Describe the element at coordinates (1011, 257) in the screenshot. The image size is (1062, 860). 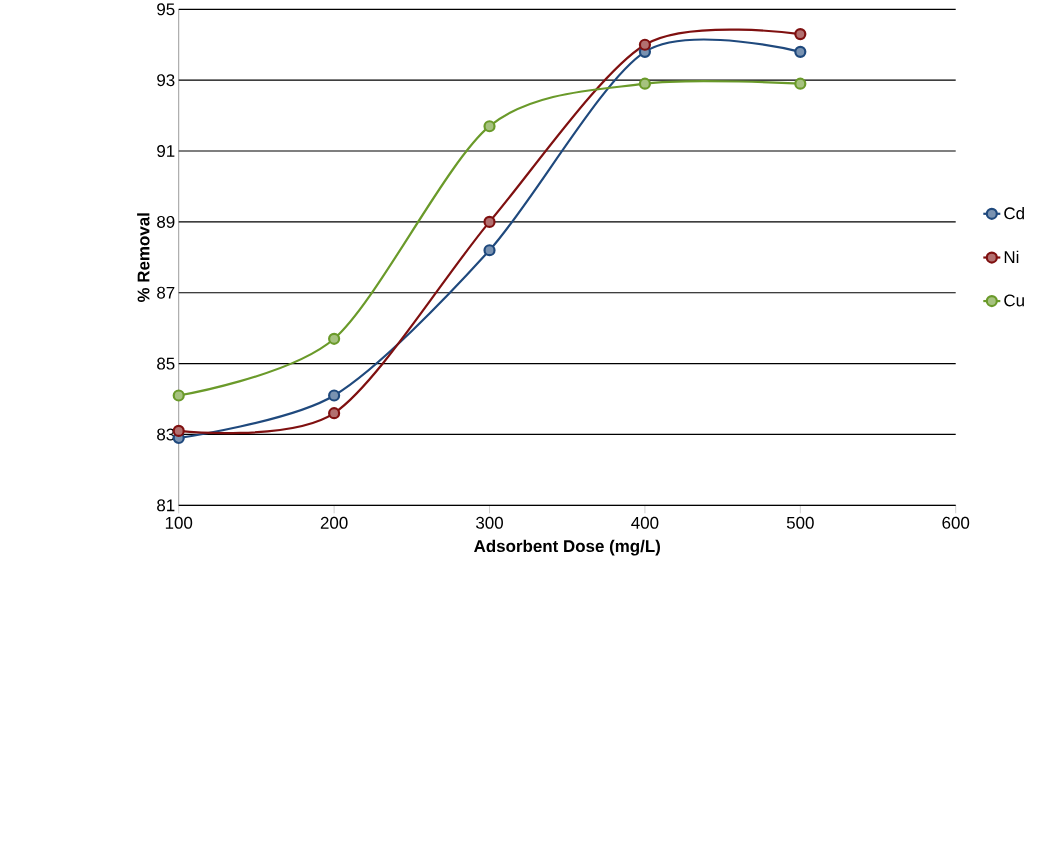
I see `legend-label: Ni` at that location.